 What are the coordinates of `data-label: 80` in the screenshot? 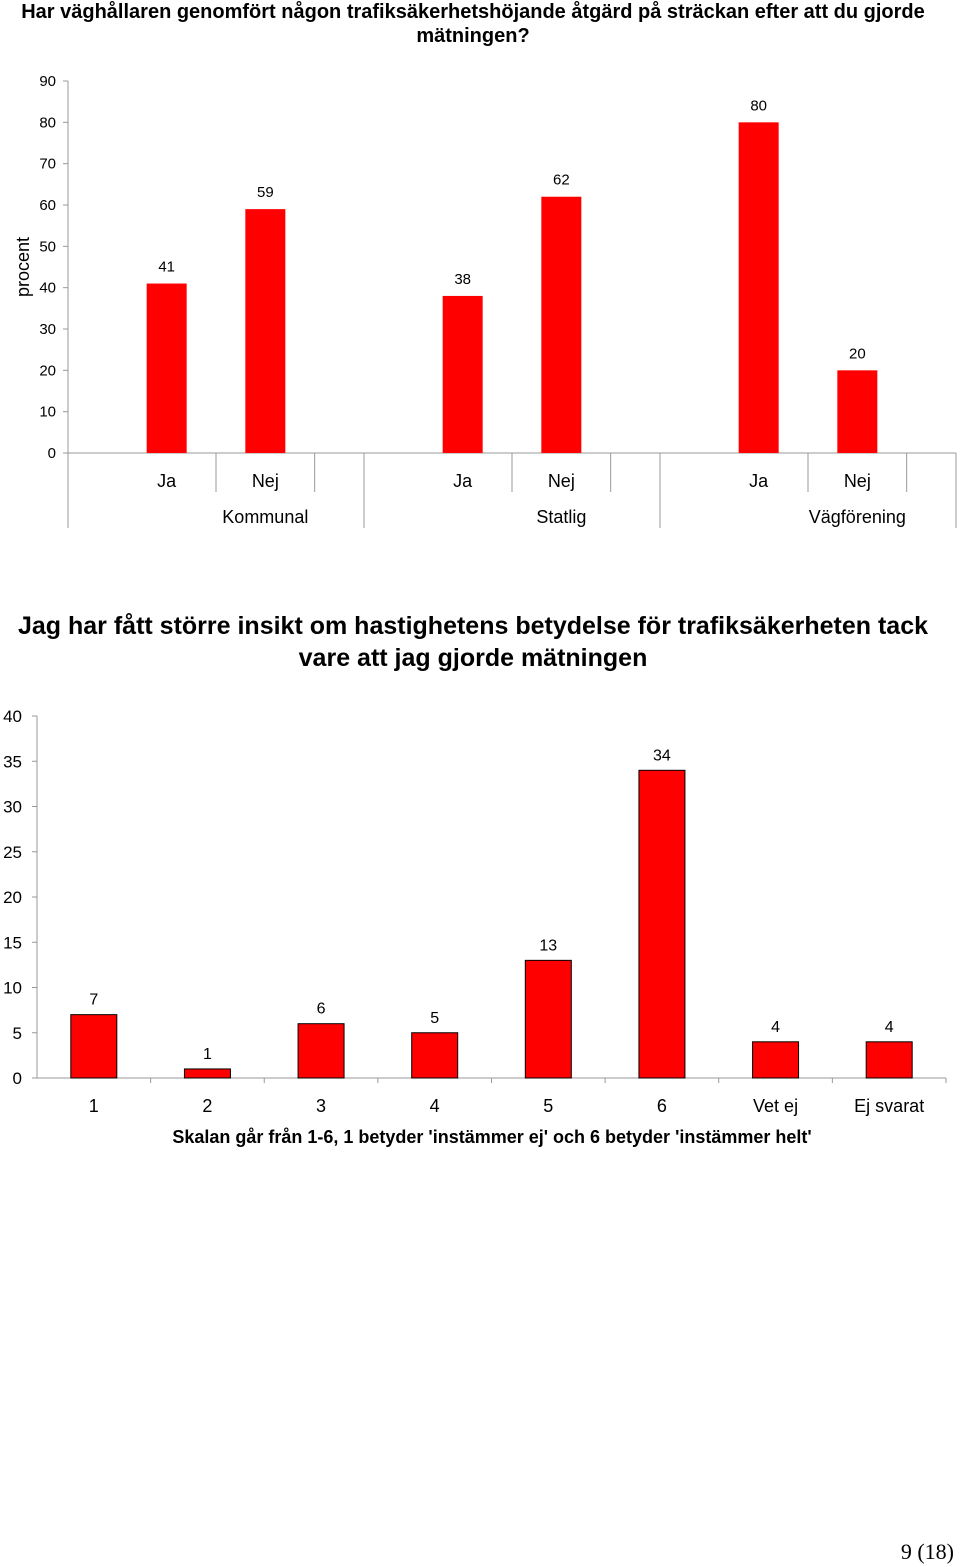 It's located at (758, 105).